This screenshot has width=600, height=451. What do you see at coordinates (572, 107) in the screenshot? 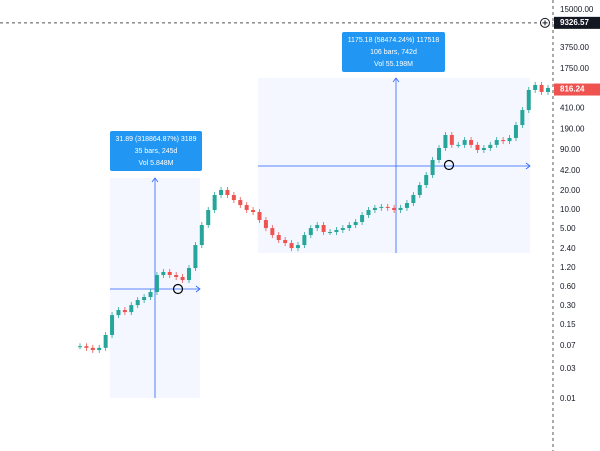
I see `y-tick-label: 410.00` at bounding box center [572, 107].